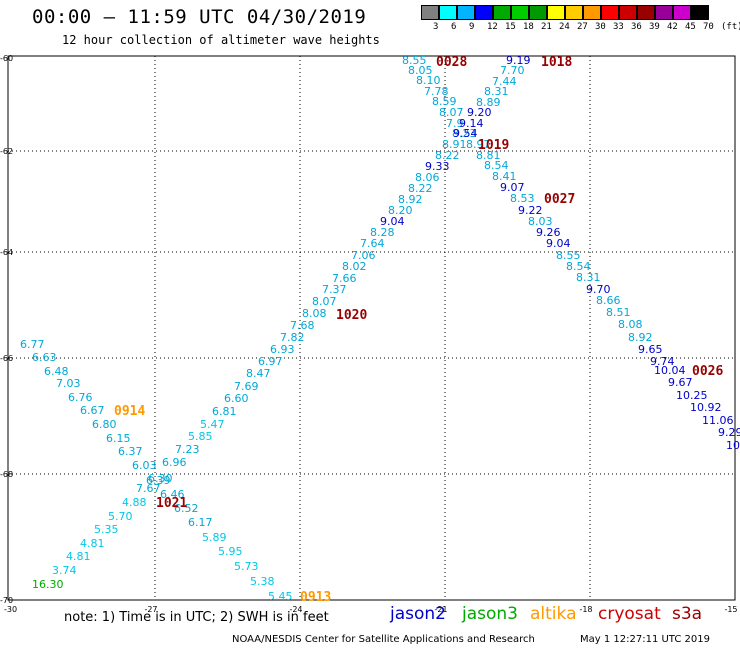  I want to click on wave-height-value: 7.03, so click(68, 383).